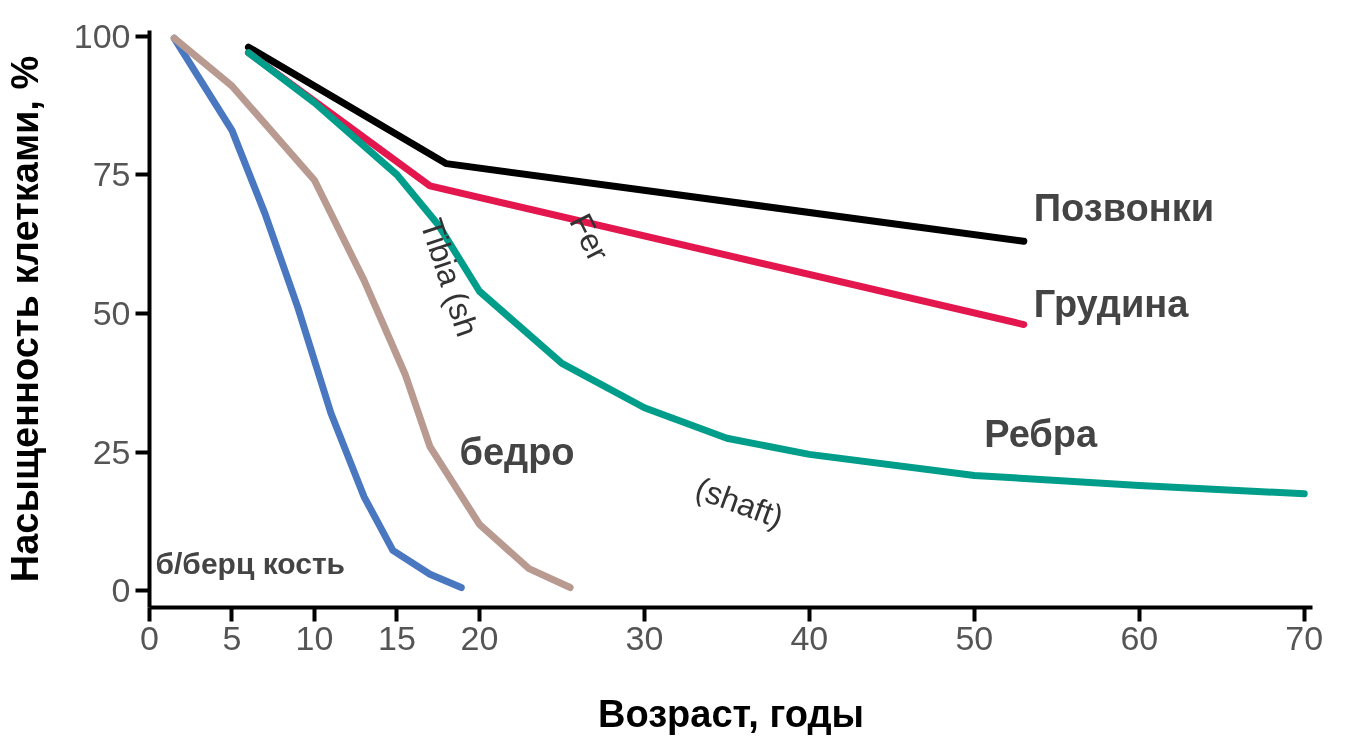 The width and height of the screenshot is (1347, 737). Describe the element at coordinates (111, 174) in the screenshot. I see `y-tick-label: 75` at that location.